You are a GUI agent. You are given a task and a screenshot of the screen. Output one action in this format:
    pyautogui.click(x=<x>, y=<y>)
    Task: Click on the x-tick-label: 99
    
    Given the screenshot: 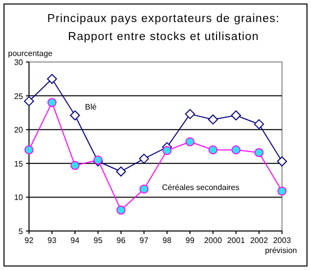 What is the action you would take?
    pyautogui.click(x=190, y=240)
    